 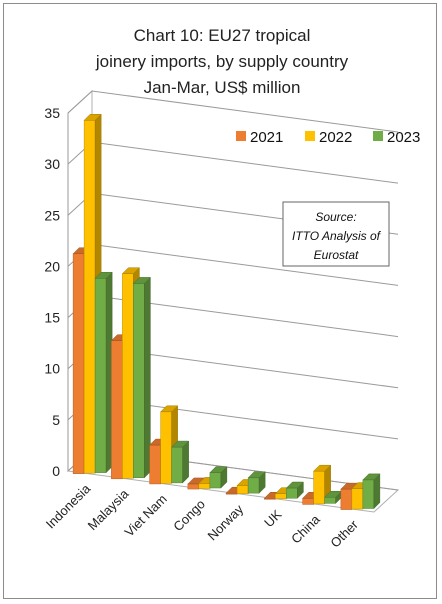 What do you see at coordinates (310, 136) in the screenshot?
I see `legend-swatch-2022` at bounding box center [310, 136].